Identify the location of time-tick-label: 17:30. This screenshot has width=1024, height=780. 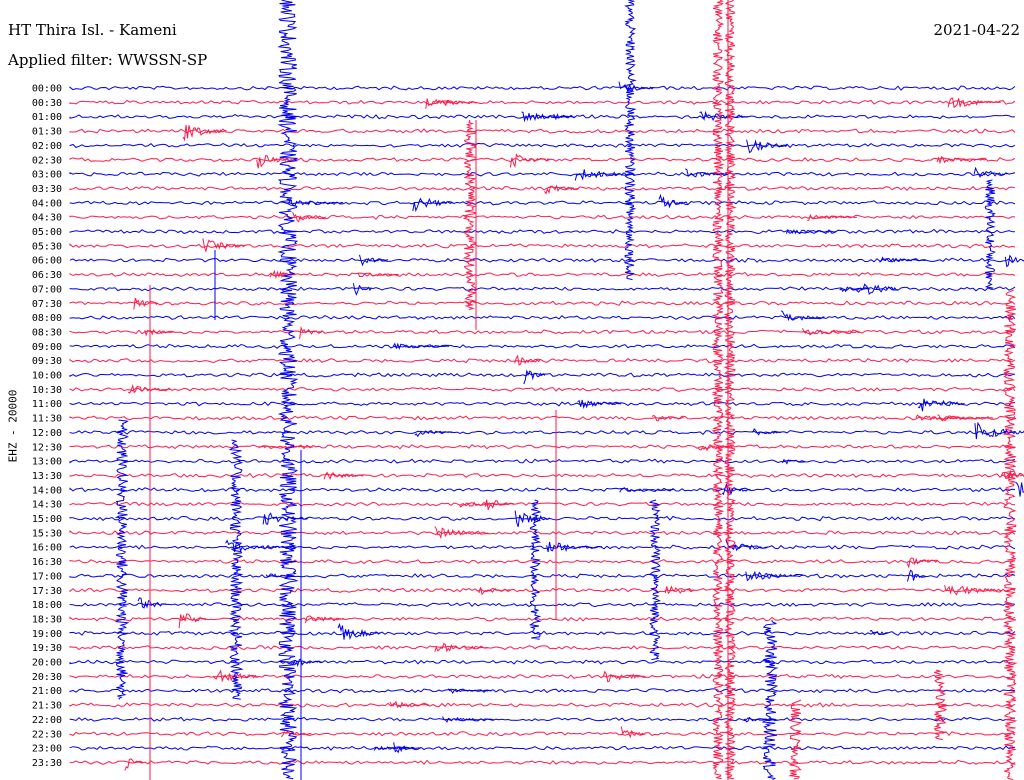
(47, 591).